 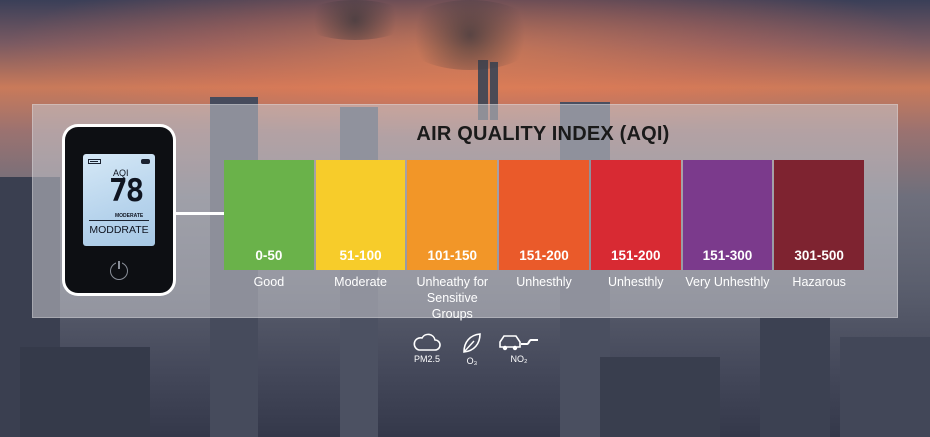 I want to click on pollutant-no2: NO₂, so click(x=519, y=348).